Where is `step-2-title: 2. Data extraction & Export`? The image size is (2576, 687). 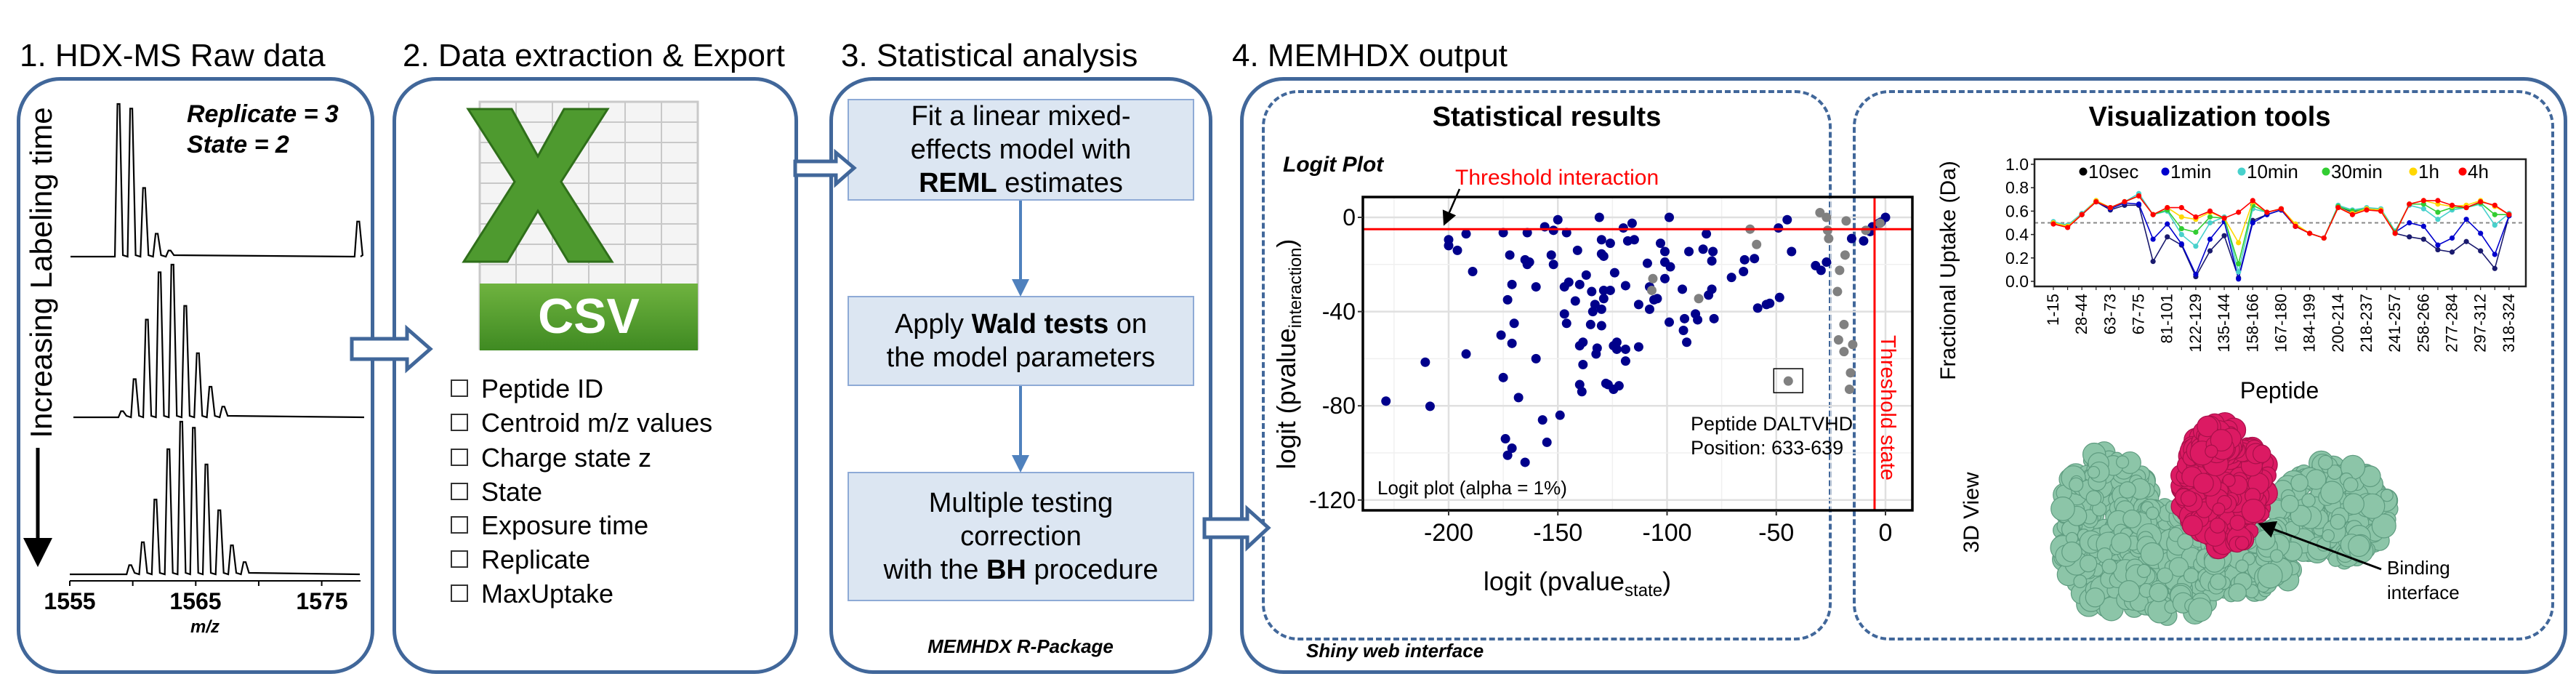
step-2-title: 2. Data extraction & Export is located at coordinates (594, 55).